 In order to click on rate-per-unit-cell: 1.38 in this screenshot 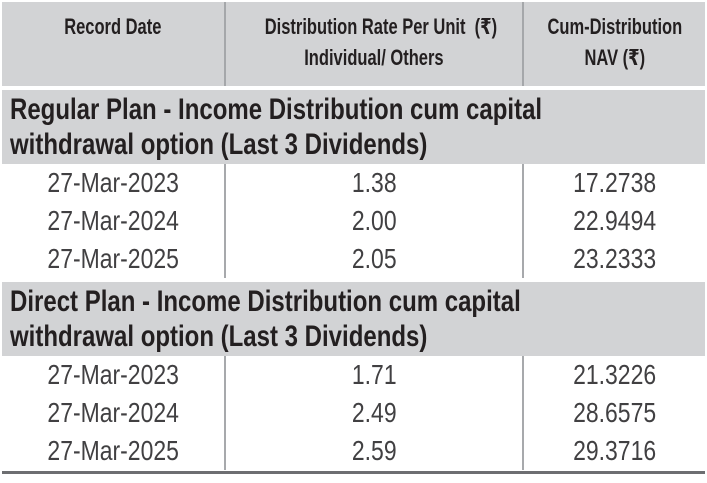, I will do `click(375, 183)`.